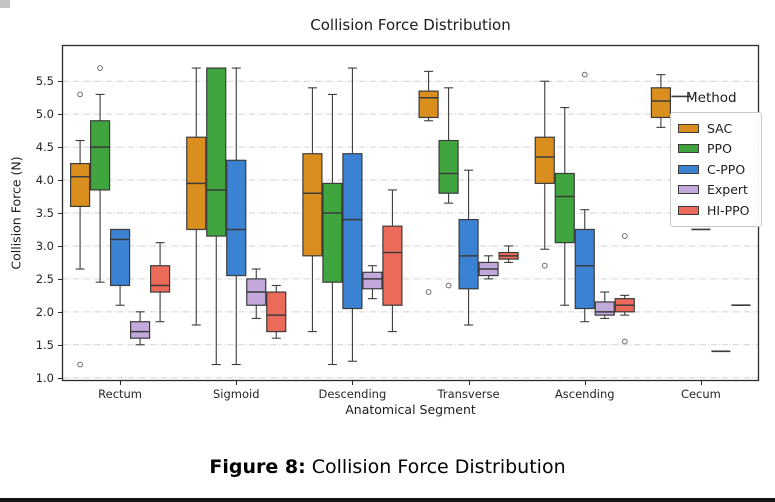 This screenshot has height=502, width=775. Describe the element at coordinates (100, 68) in the screenshot. I see `outlier-PPO-Rectum` at that location.